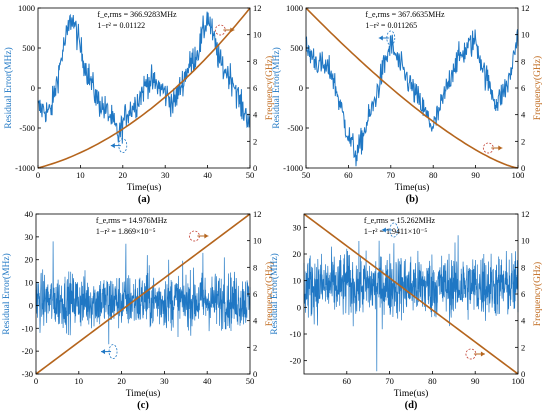 This screenshot has height=412, width=550. Describe the element at coordinates (143, 405) in the screenshot. I see `panel-label: (c)` at that location.